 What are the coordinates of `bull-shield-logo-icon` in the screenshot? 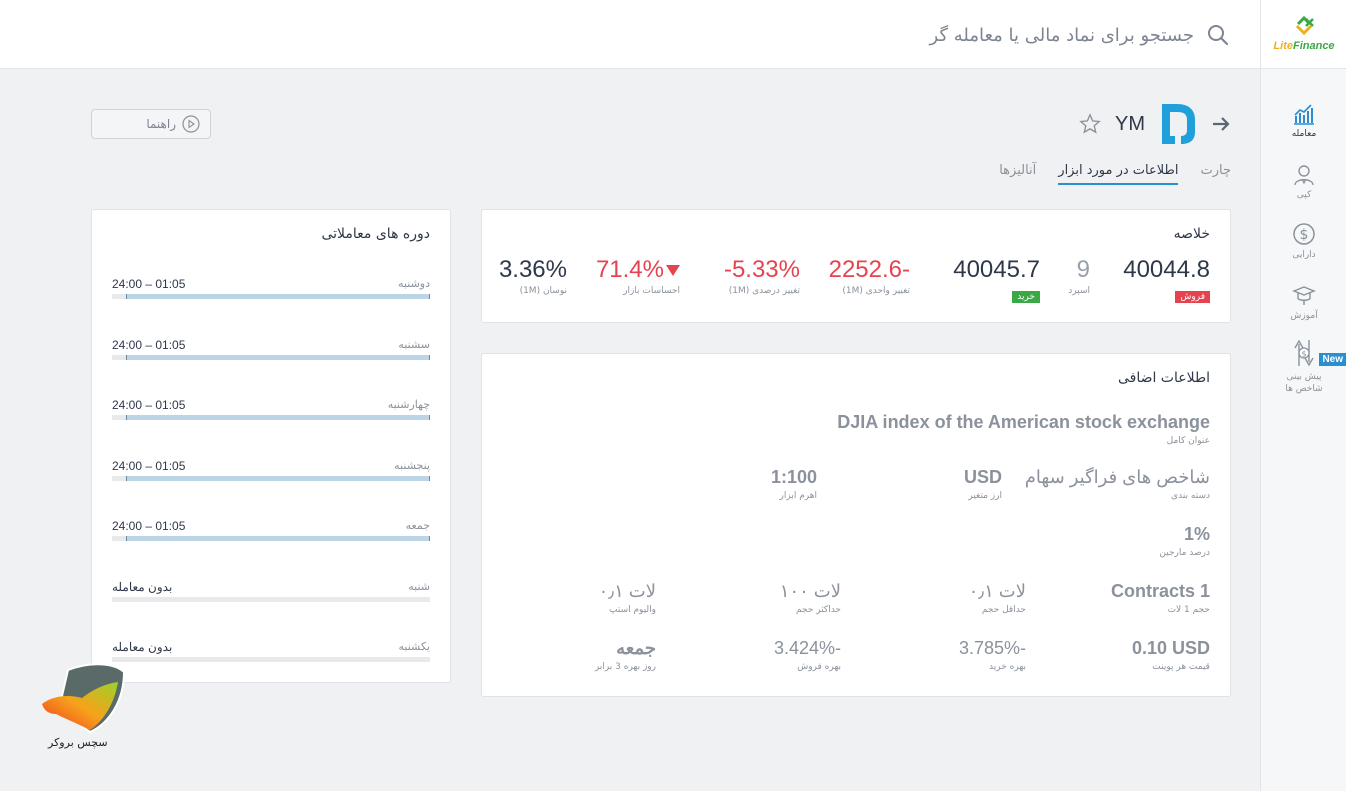 It's located at (84, 698).